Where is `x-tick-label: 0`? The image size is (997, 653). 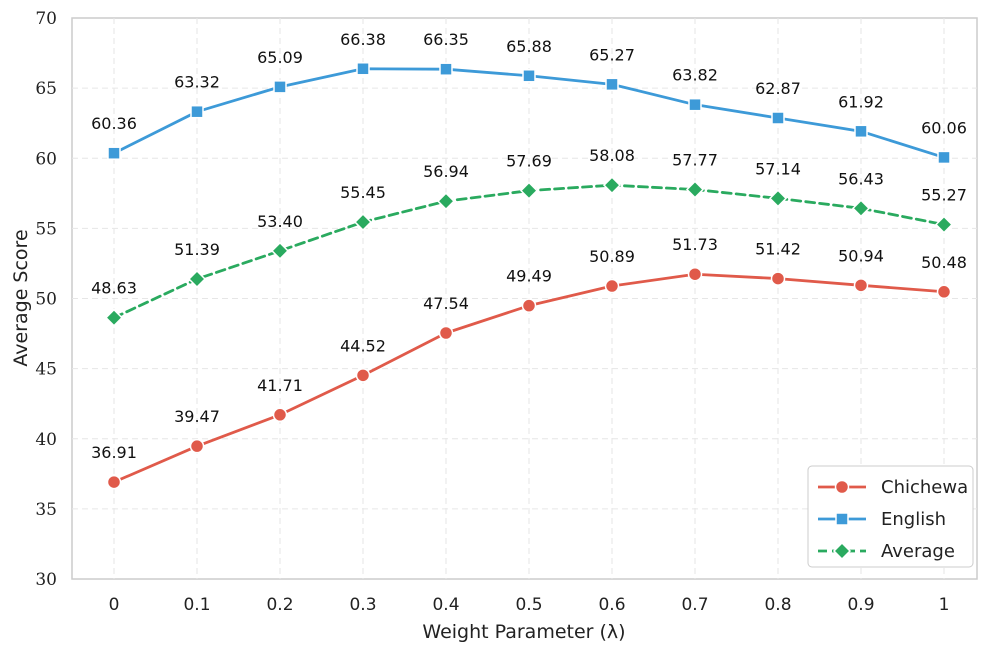 x-tick-label: 0 is located at coordinates (114, 605).